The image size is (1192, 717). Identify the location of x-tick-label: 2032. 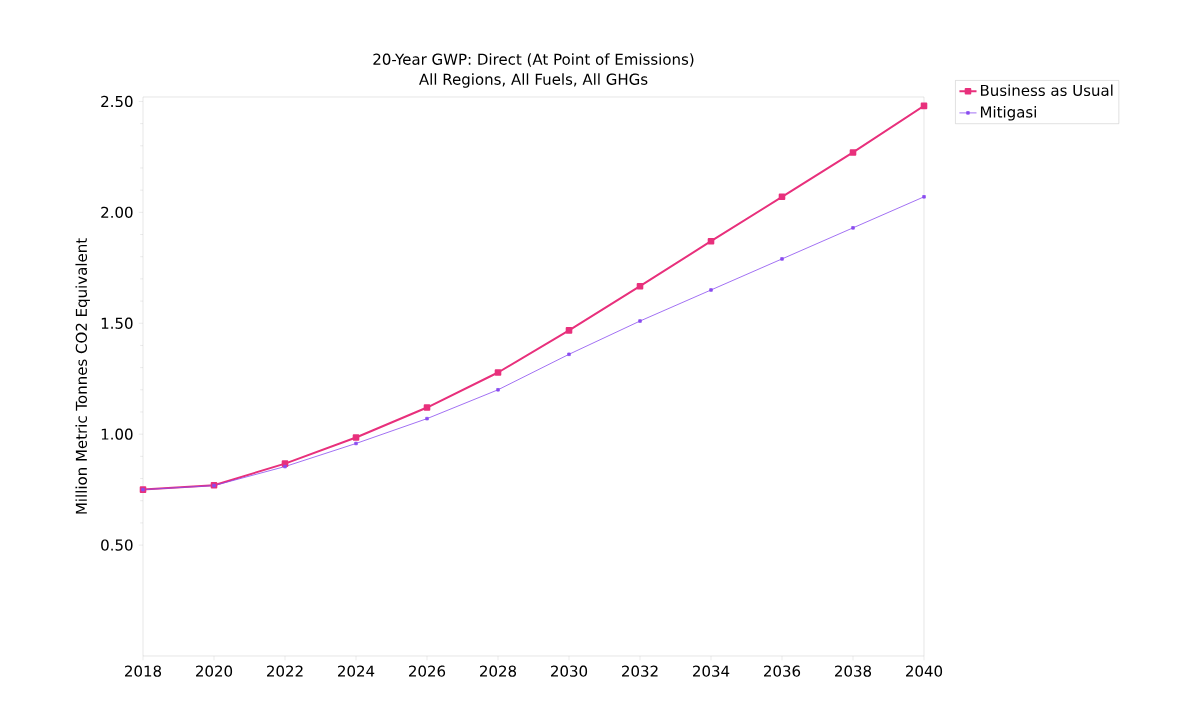
(640, 671).